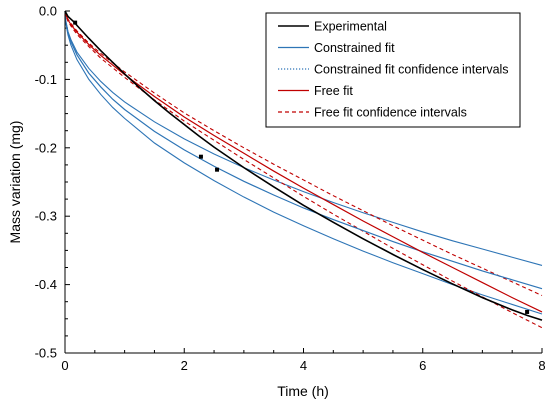 The height and width of the screenshot is (404, 550). I want to click on x-axis-label: Time (h), so click(303, 391).